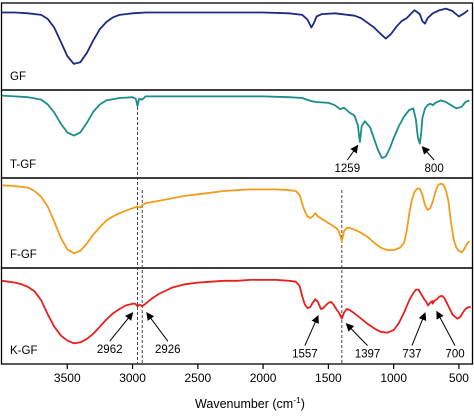 Image resolution: width=474 pixels, height=417 pixels. Describe the element at coordinates (303, 404) in the screenshot. I see `x-axis-title-close: )` at that location.